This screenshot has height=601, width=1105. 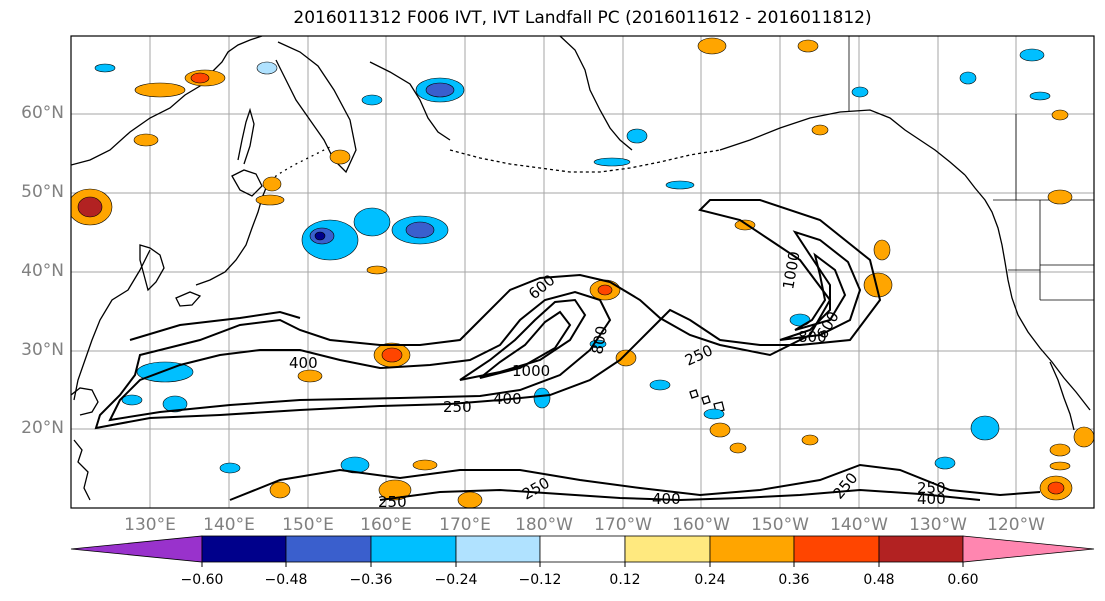 What do you see at coordinates (229, 525) in the screenshot?
I see `lon-label: 140°E` at bounding box center [229, 525].